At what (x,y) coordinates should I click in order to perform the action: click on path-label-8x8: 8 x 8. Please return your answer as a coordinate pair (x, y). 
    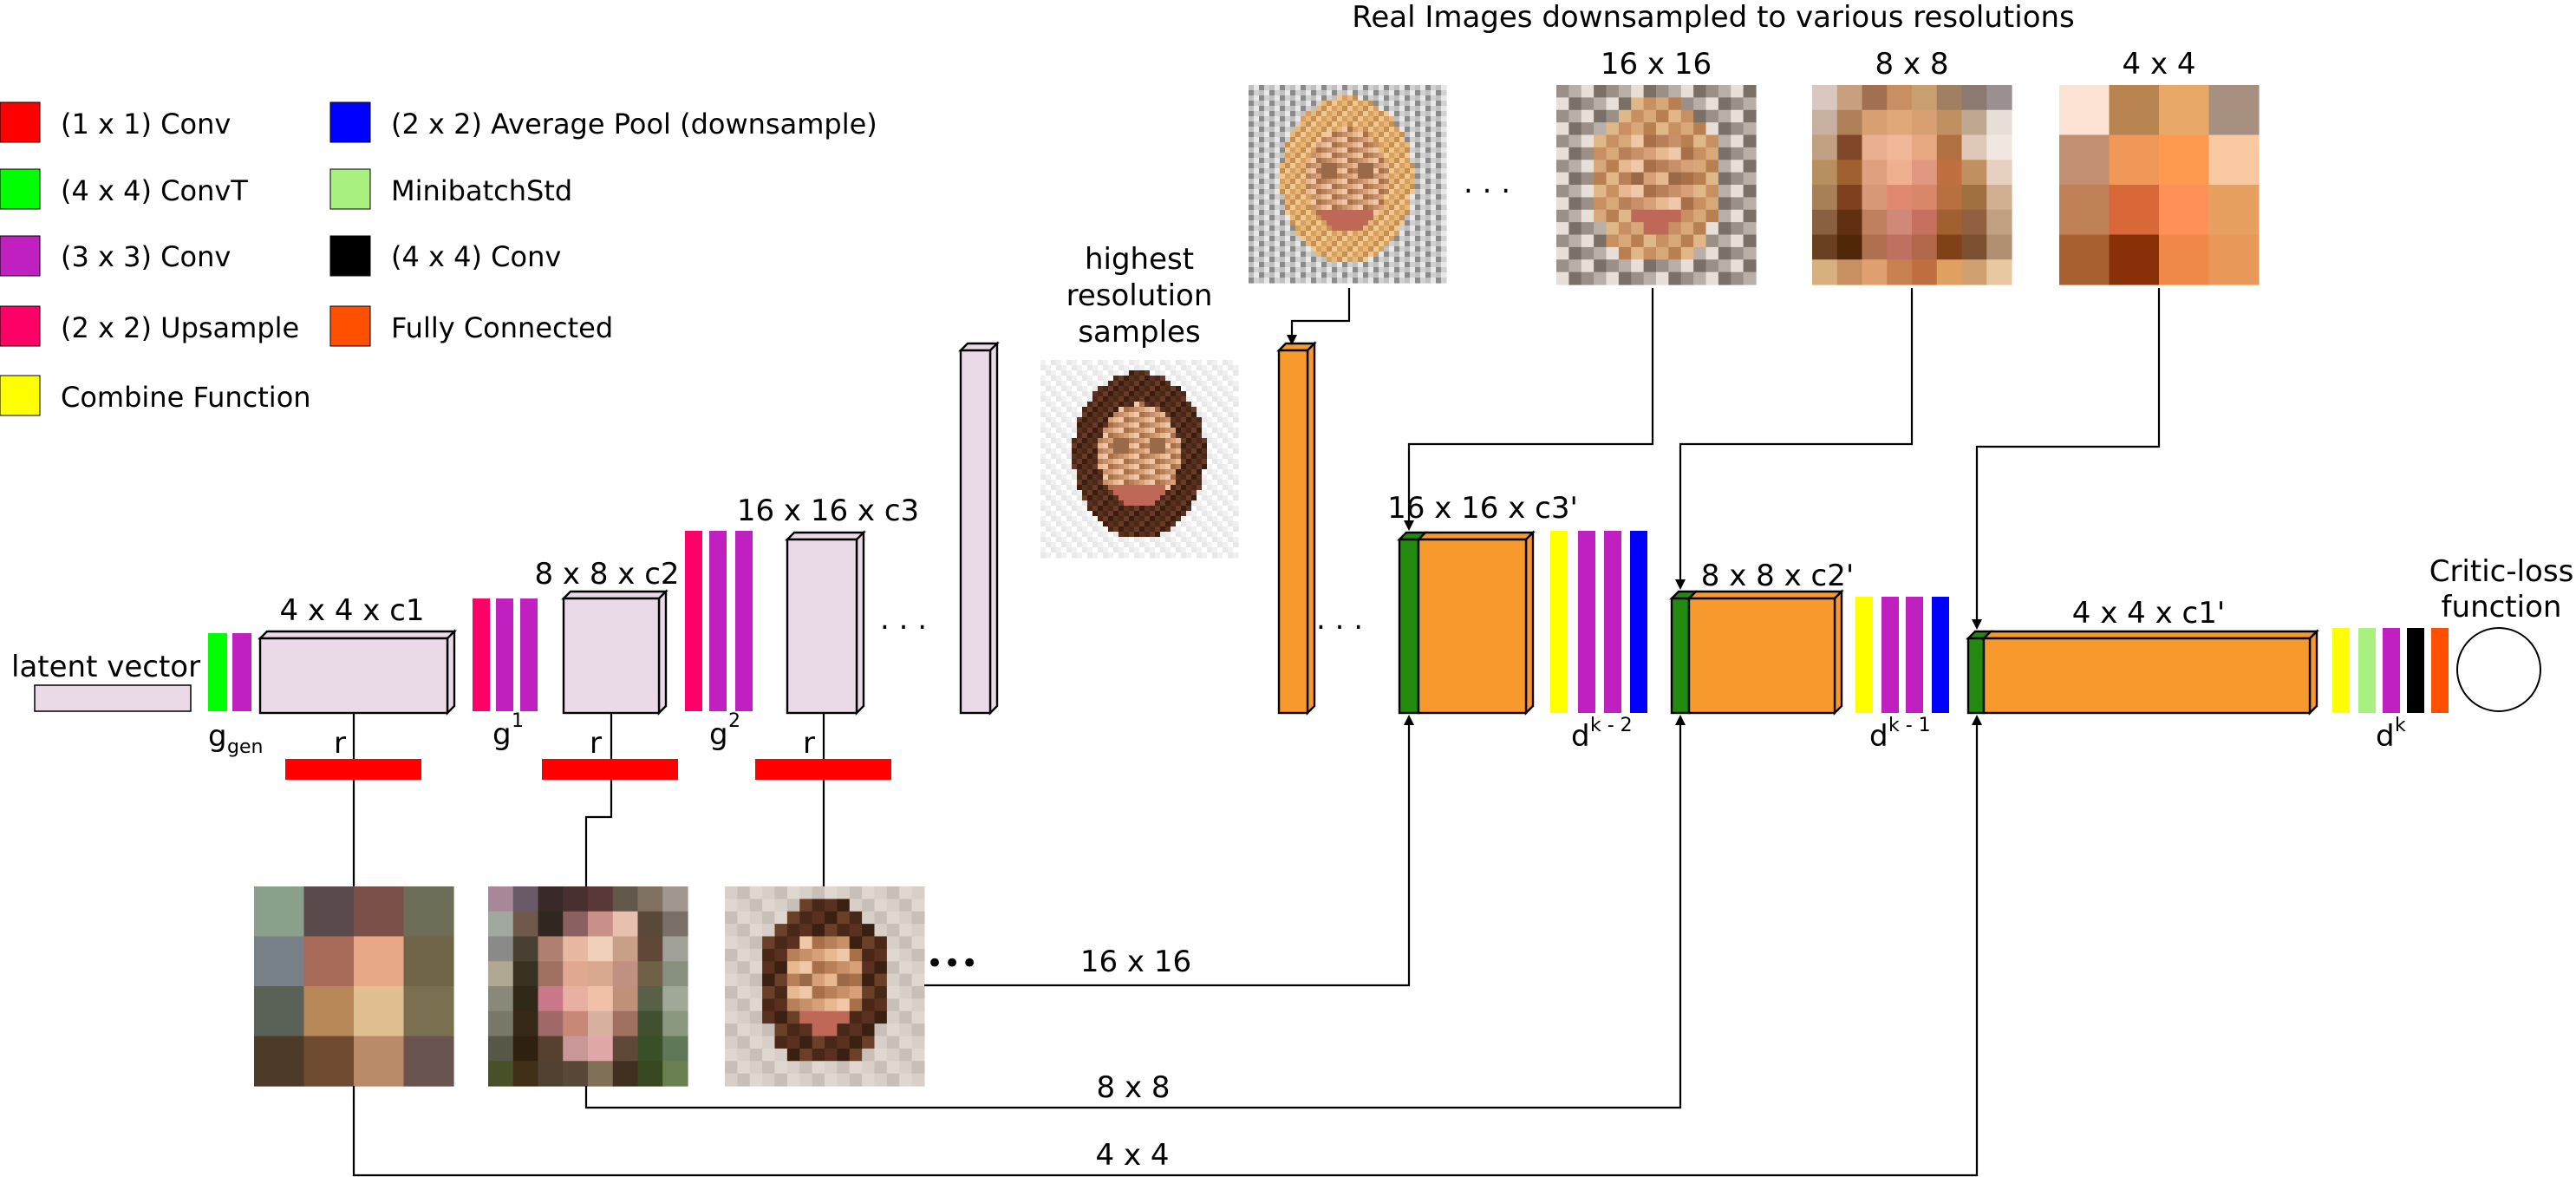
    Looking at the image, I should click on (1134, 1087).